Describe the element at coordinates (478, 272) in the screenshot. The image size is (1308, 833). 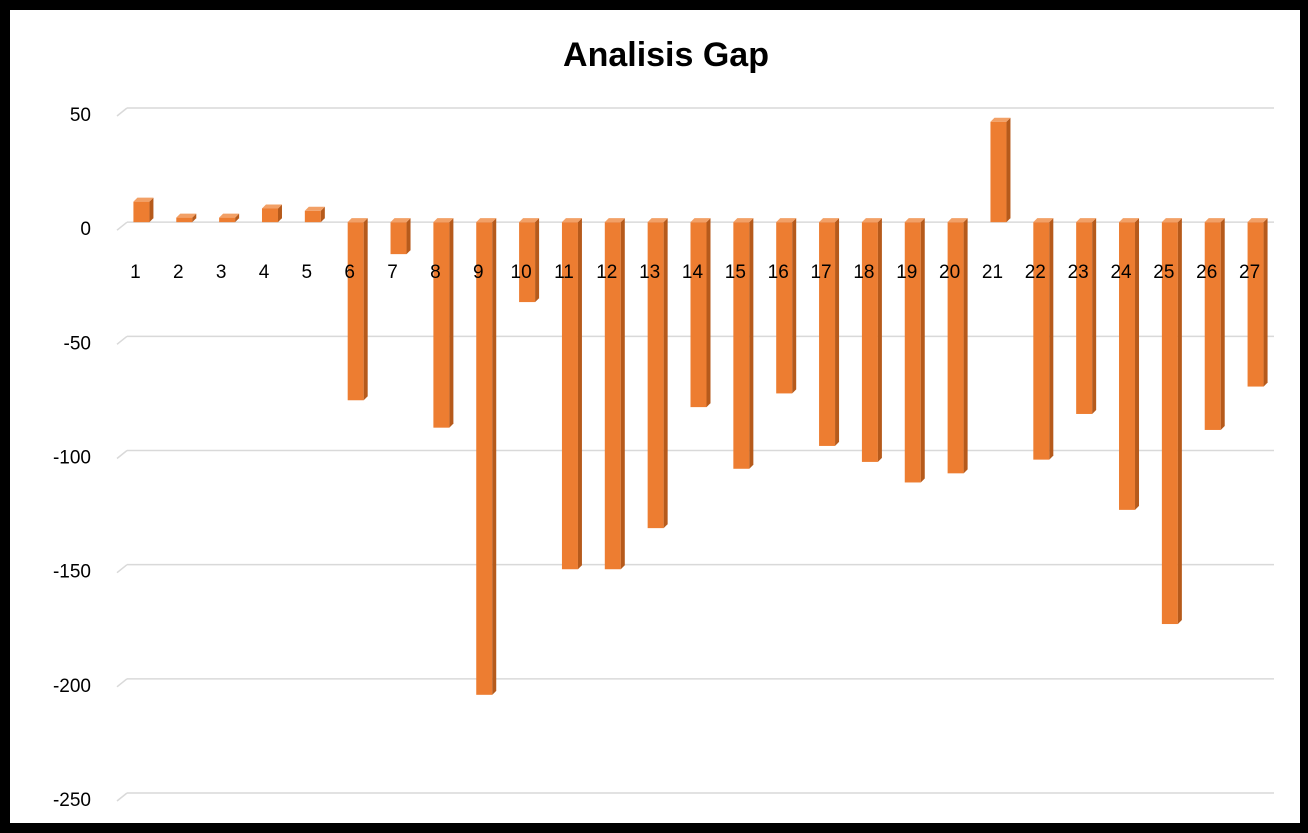
I see `x-tick-label: 9` at that location.